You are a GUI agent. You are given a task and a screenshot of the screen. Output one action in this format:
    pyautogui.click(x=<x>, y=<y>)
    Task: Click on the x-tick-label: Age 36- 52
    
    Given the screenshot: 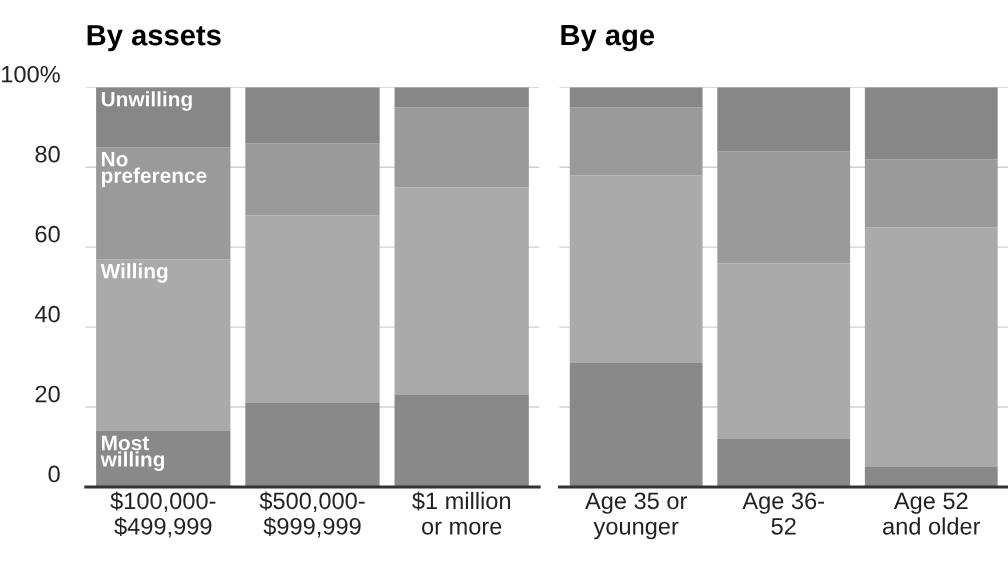 What is the action you would take?
    pyautogui.click(x=783, y=513)
    